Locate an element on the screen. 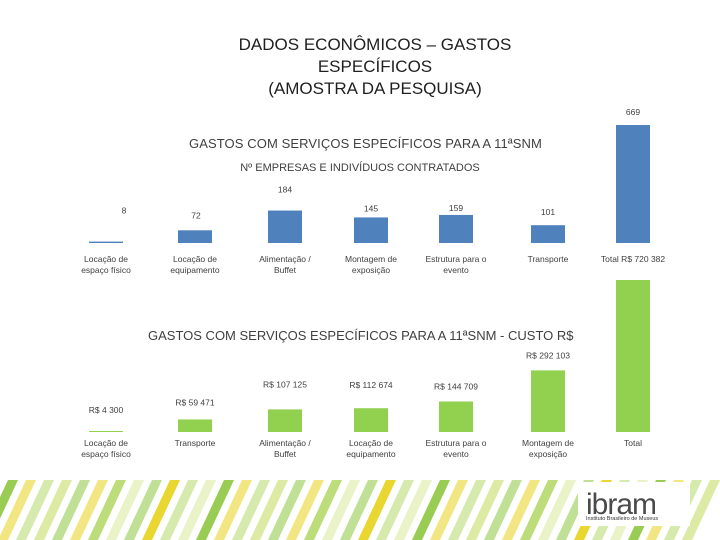 This screenshot has height=540, width=720. logo-panel is located at coordinates (634, 504).